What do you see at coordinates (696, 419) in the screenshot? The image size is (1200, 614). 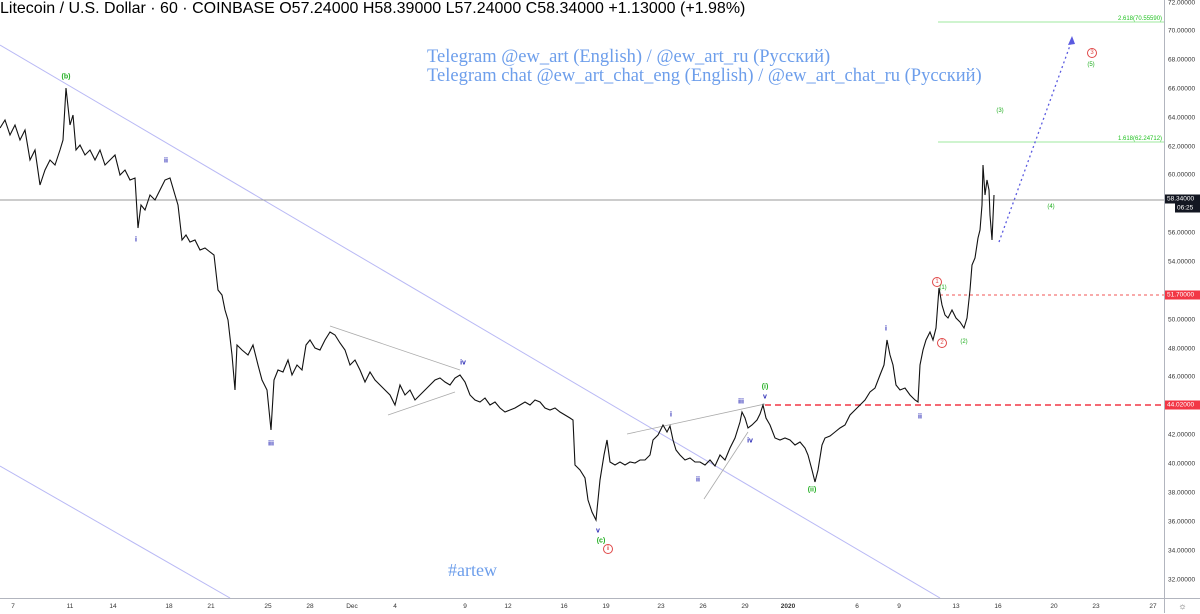 I see `wedge-upper-line` at bounding box center [696, 419].